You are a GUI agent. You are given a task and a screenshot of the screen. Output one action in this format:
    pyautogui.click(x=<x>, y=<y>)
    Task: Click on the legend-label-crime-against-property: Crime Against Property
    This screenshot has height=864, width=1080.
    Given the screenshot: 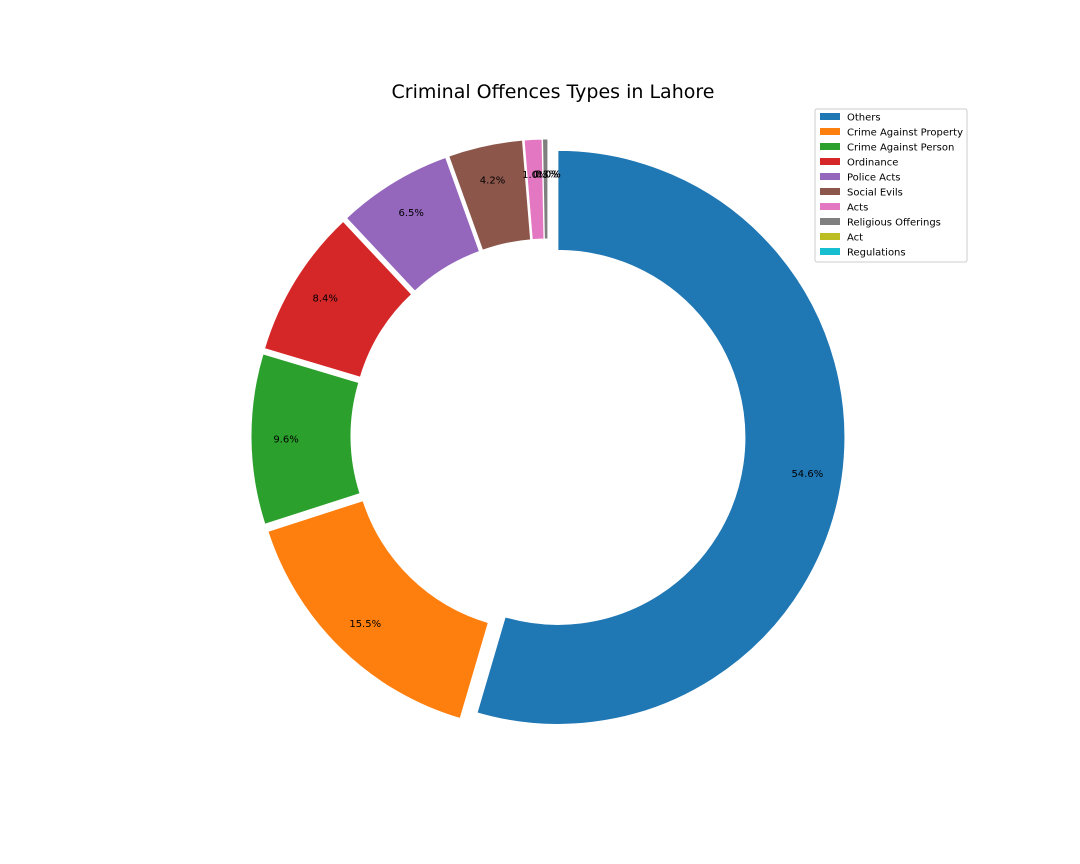 What is the action you would take?
    pyautogui.click(x=905, y=133)
    